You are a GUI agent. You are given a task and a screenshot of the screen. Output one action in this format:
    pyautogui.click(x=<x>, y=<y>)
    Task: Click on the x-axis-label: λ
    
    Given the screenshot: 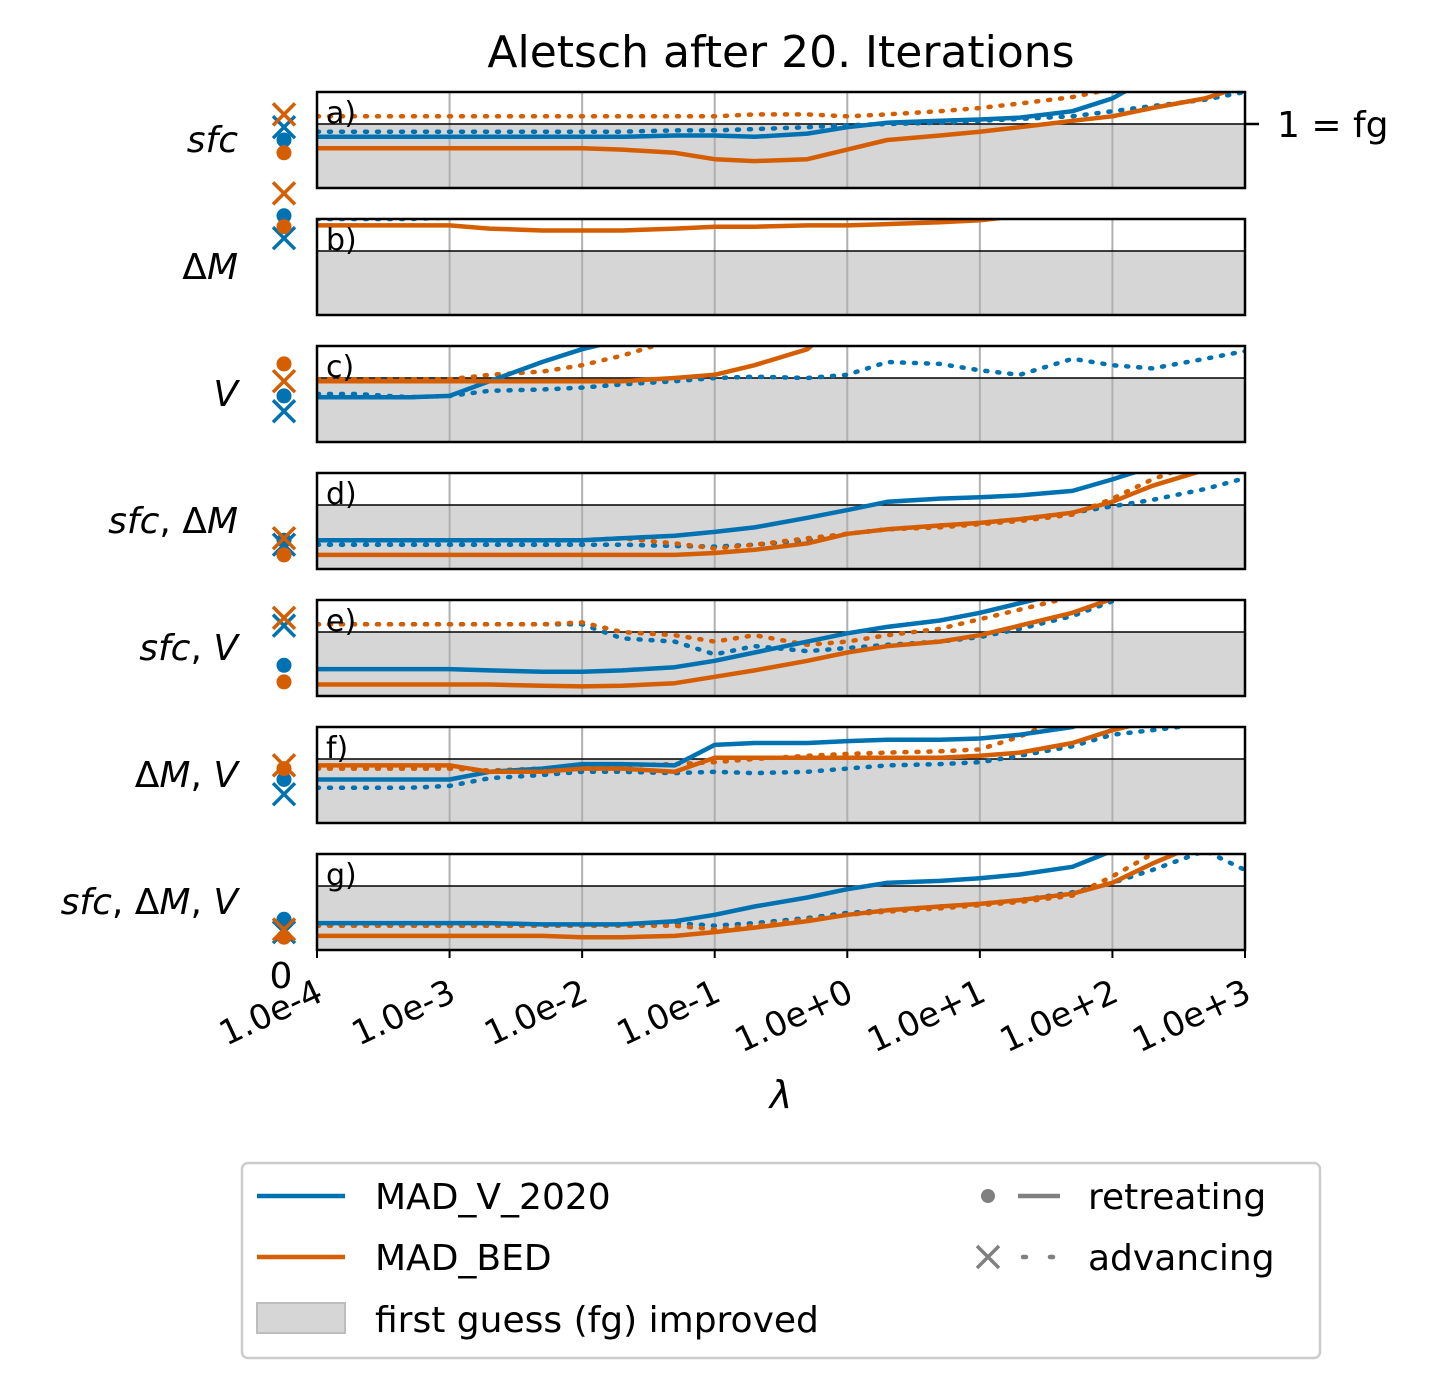 What is the action you would take?
    pyautogui.click(x=780, y=1095)
    